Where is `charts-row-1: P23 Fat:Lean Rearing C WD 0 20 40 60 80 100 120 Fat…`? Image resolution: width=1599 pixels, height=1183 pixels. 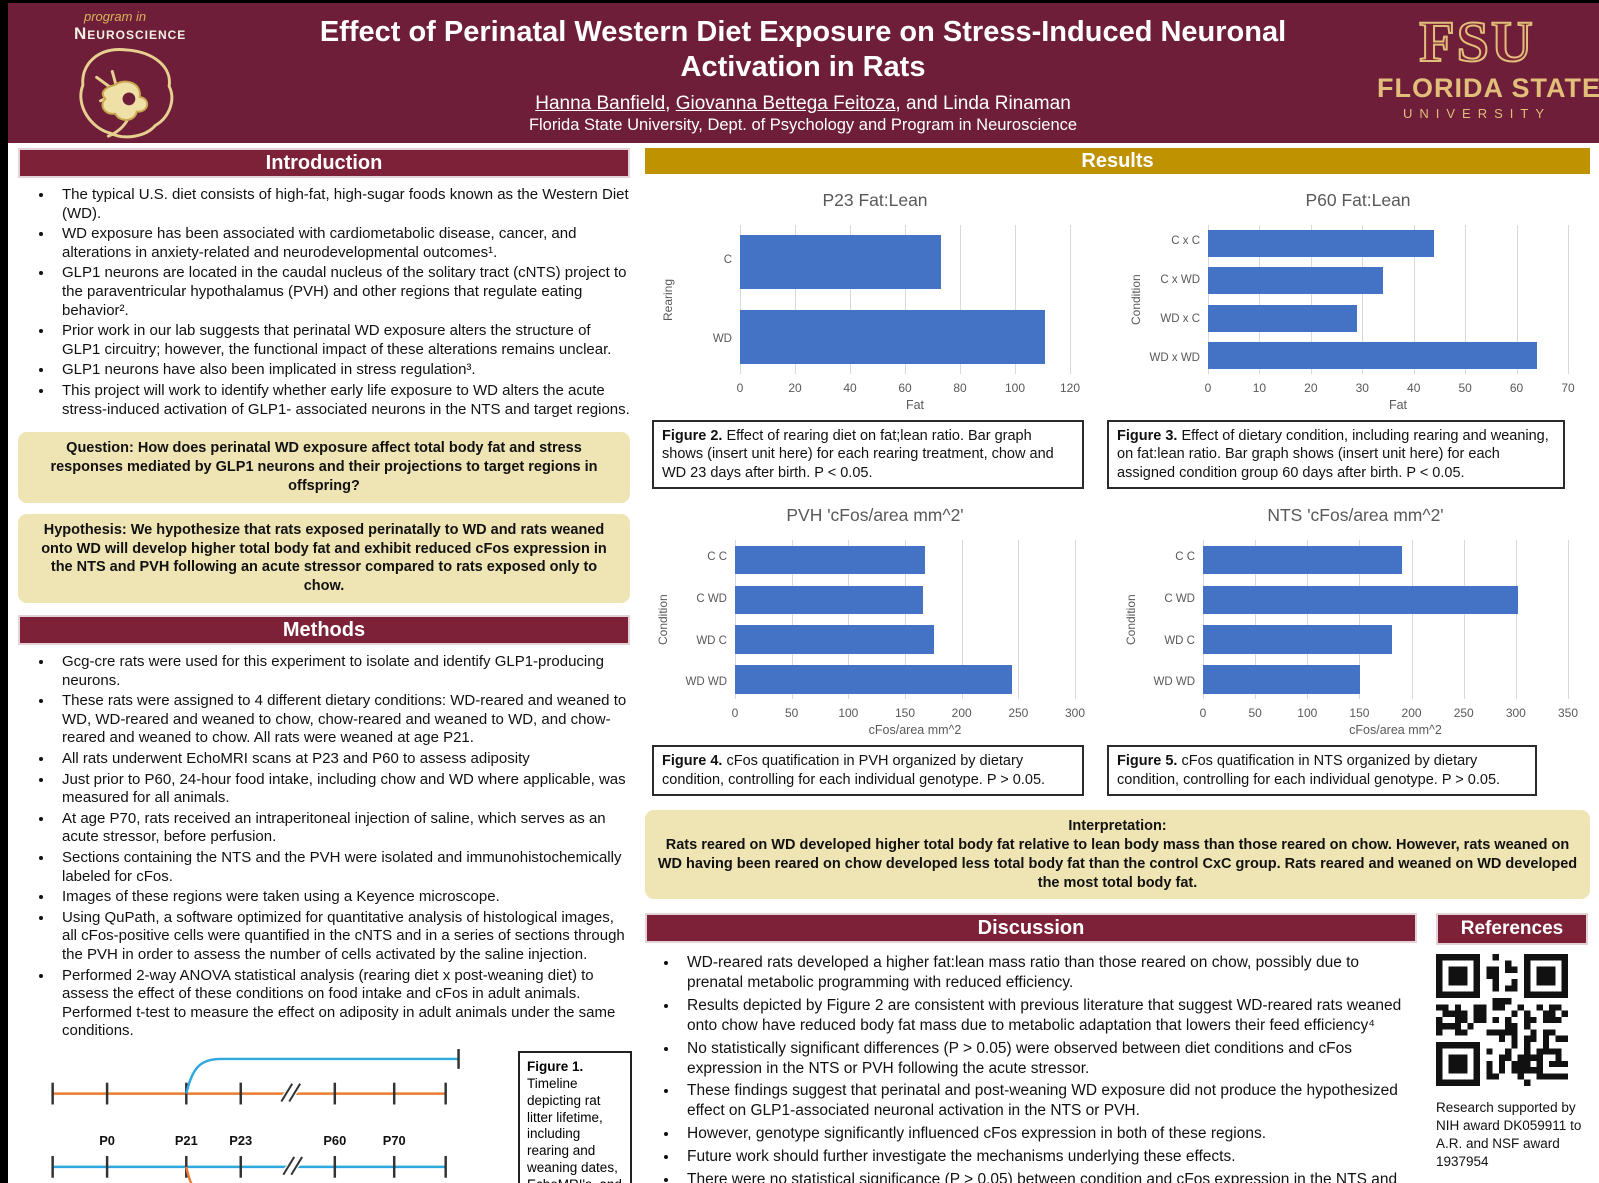
charts-row-1: P23 Fat:Lean Rearing C WD 0 20 40 60 80 100 120 Fat… is located at coordinates (1117, 298).